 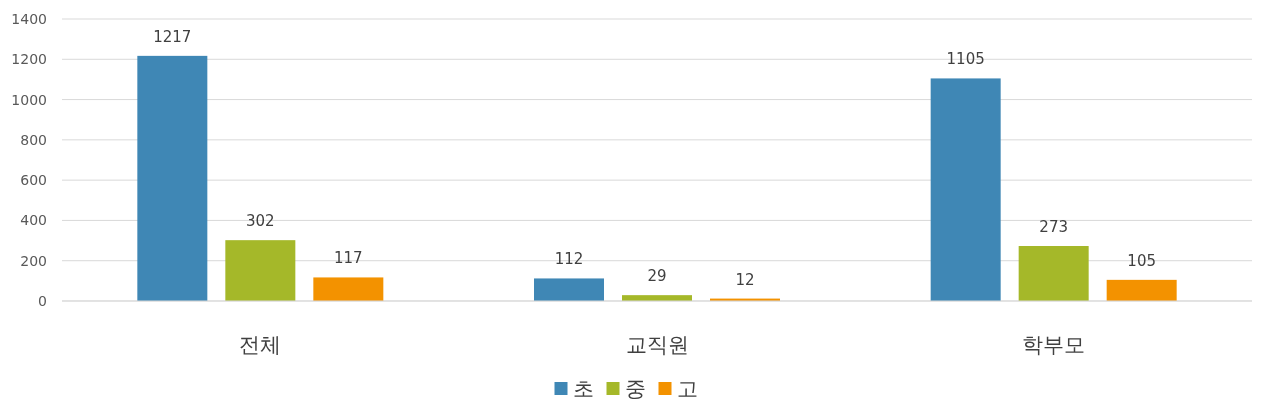 I want to click on data-label: 105, so click(x=1141, y=260).